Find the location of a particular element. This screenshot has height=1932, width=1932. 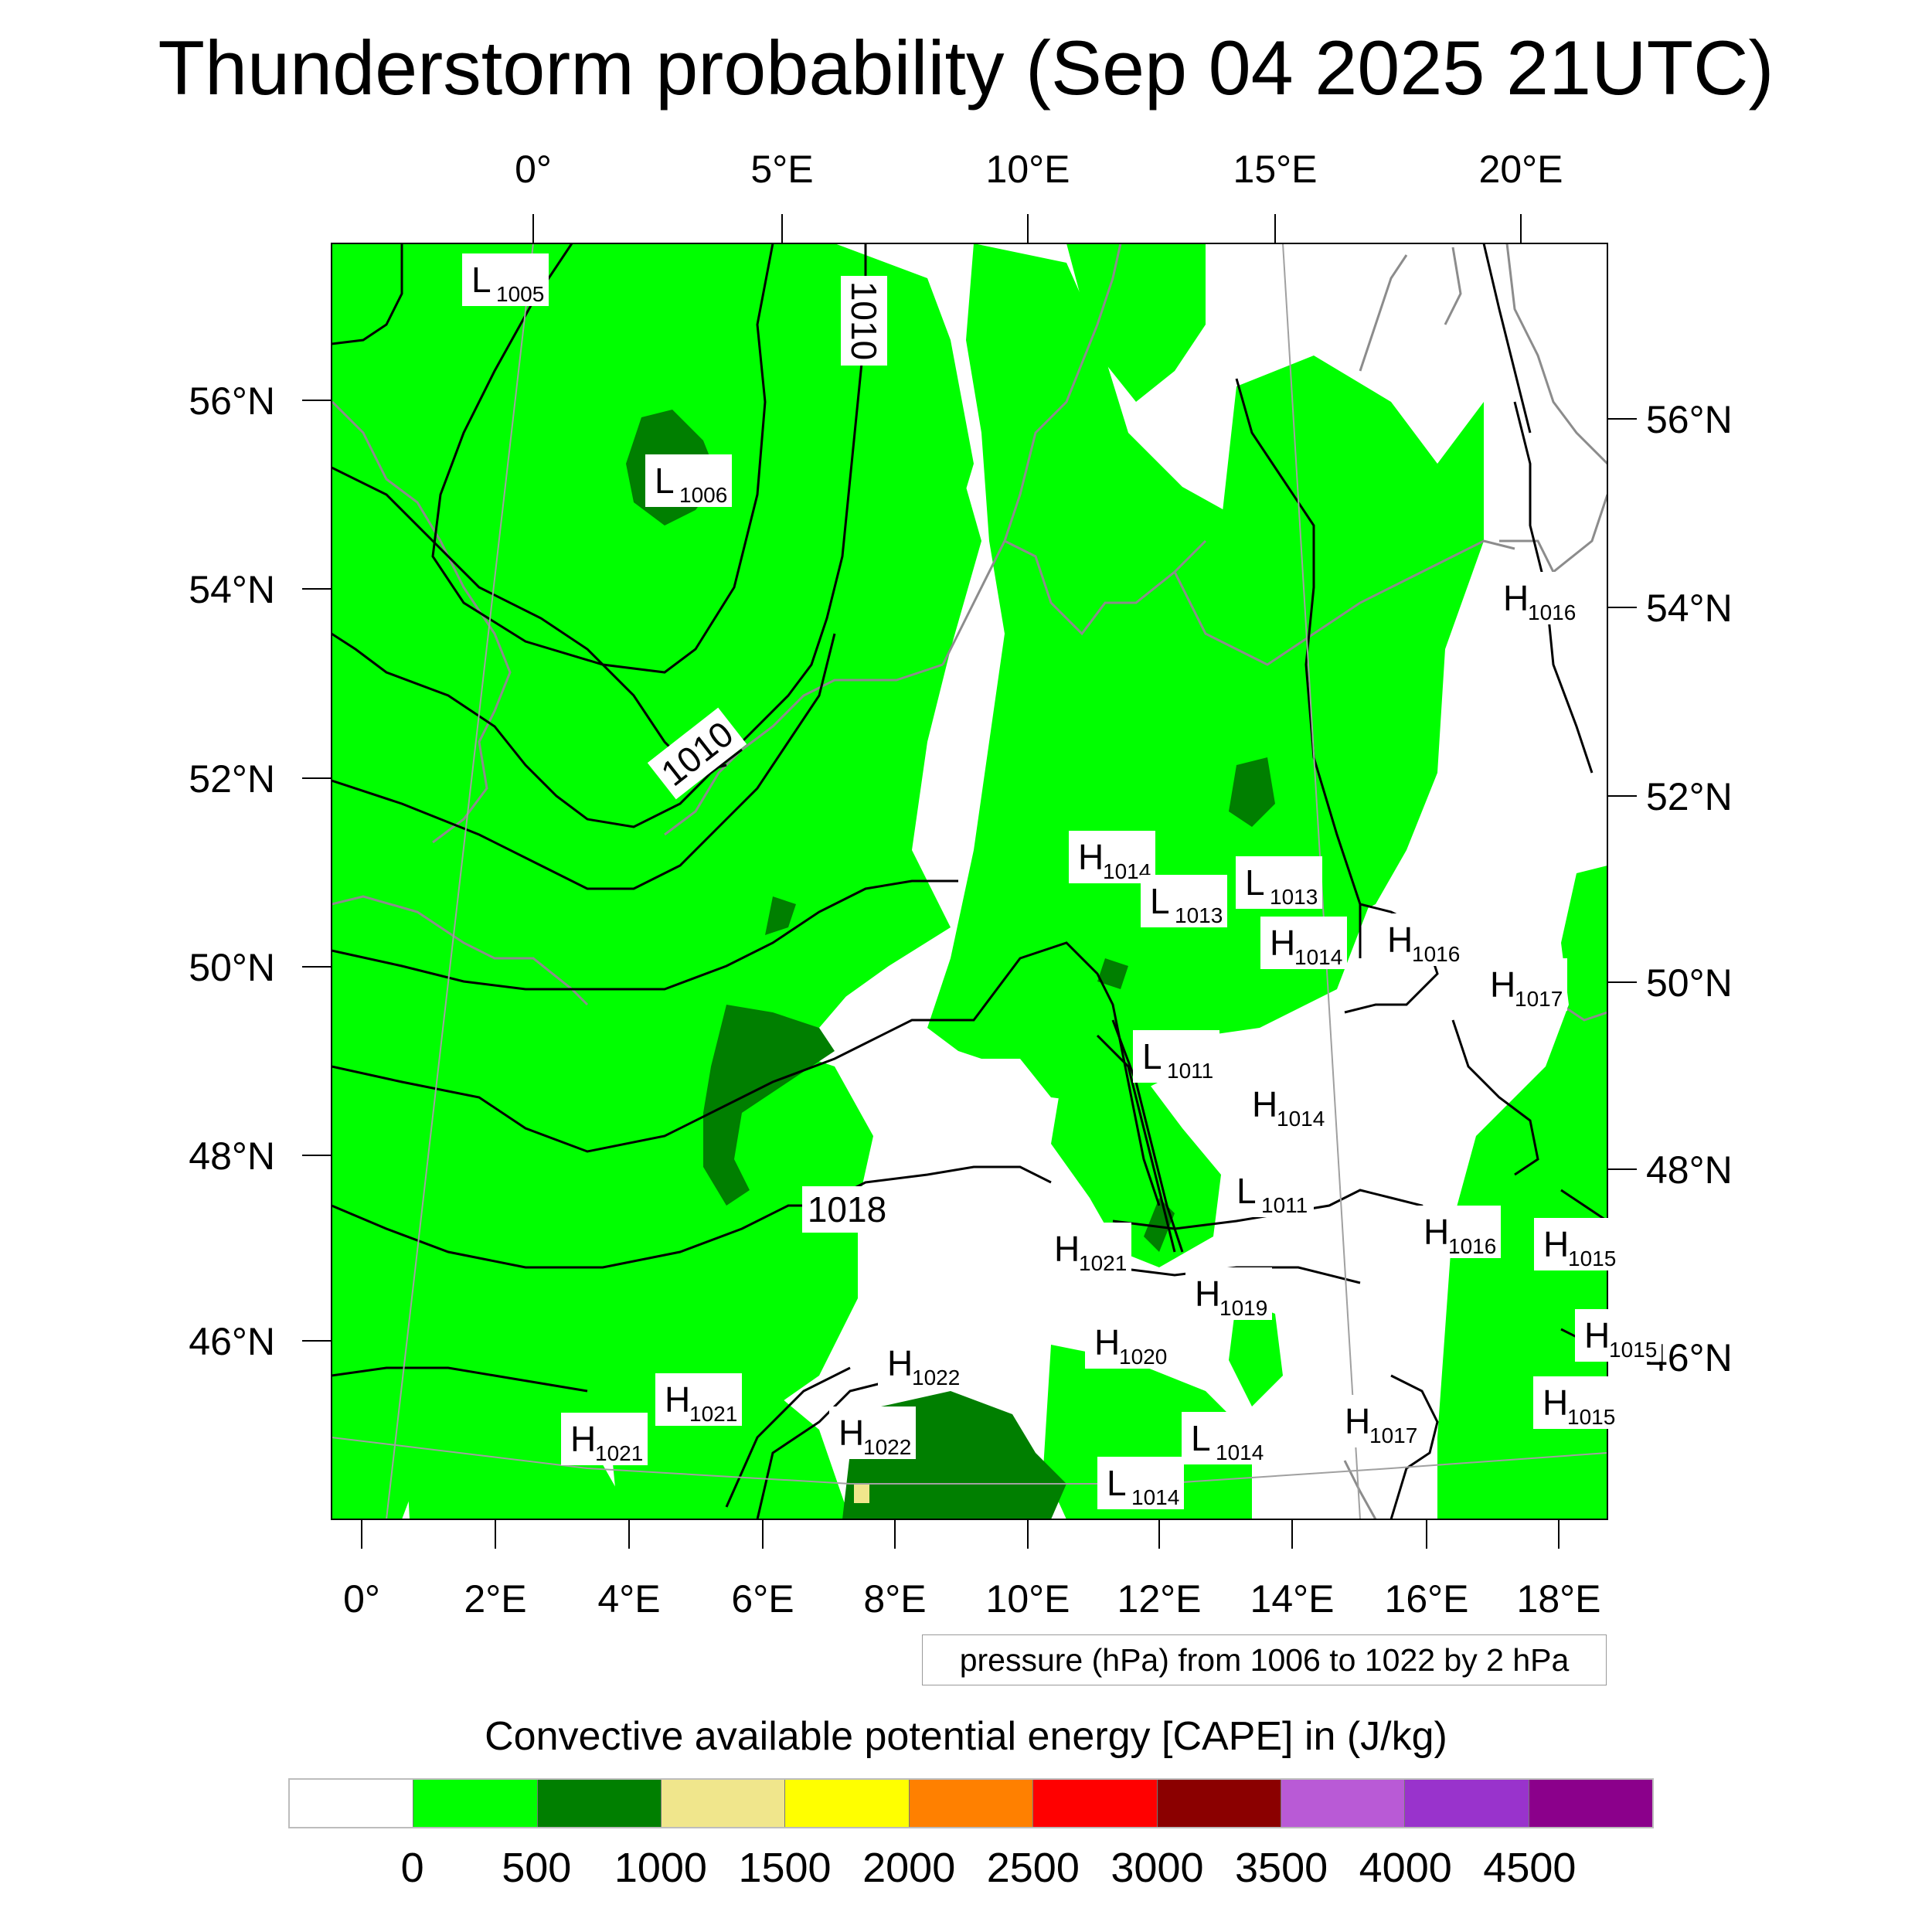

isobar-label: 1018 is located at coordinates (847, 1210).